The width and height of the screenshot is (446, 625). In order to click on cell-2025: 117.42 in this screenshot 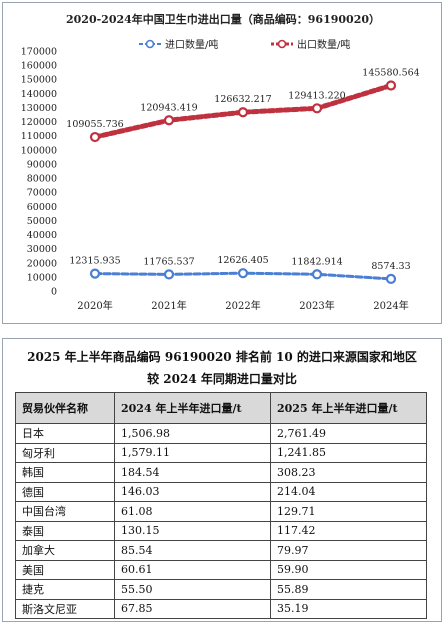, I will do `click(348, 530)`.